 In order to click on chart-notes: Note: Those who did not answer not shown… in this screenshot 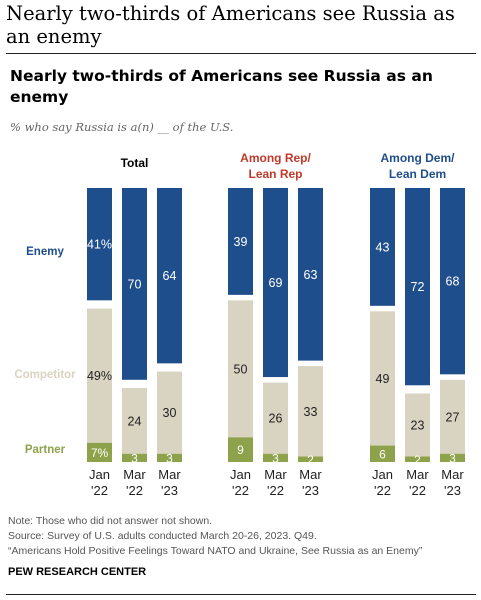, I will do `click(243, 536)`.